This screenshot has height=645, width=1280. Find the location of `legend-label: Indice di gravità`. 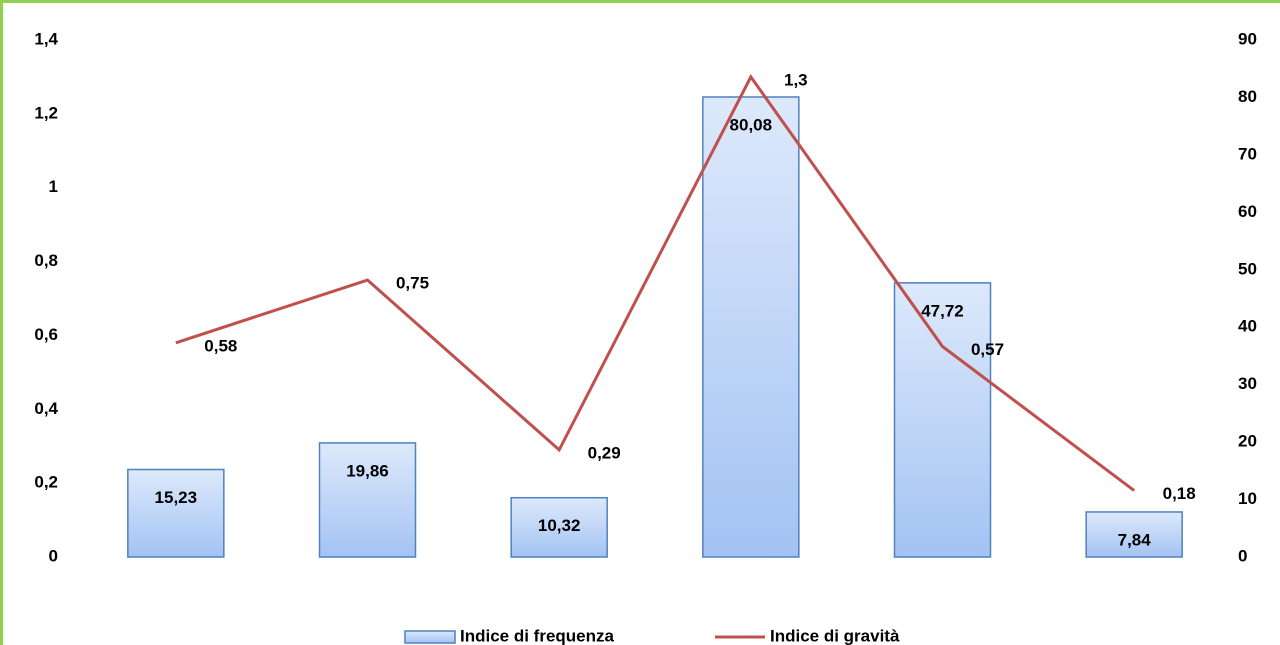

legend-label: Indice di gravità is located at coordinates (835, 635).